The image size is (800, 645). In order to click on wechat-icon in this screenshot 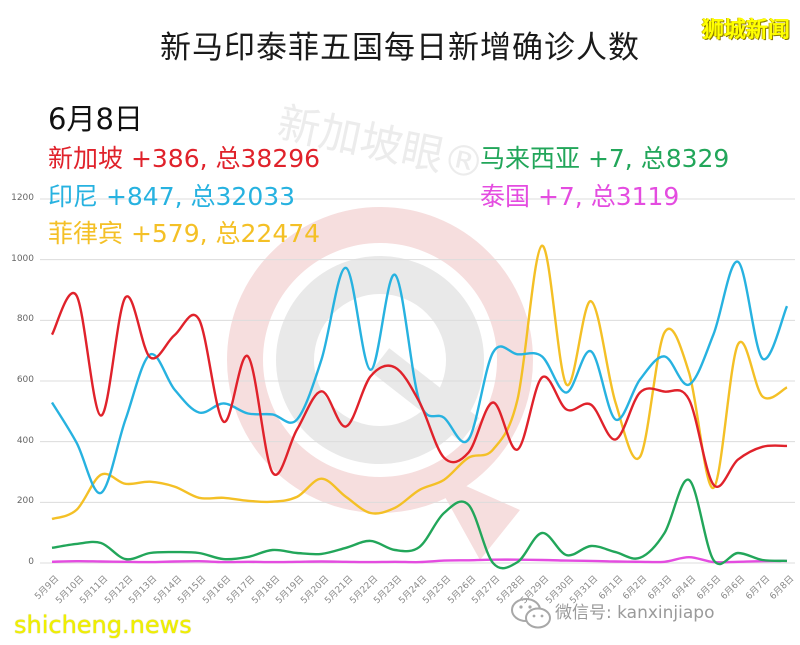, I will do `click(531, 613)`.